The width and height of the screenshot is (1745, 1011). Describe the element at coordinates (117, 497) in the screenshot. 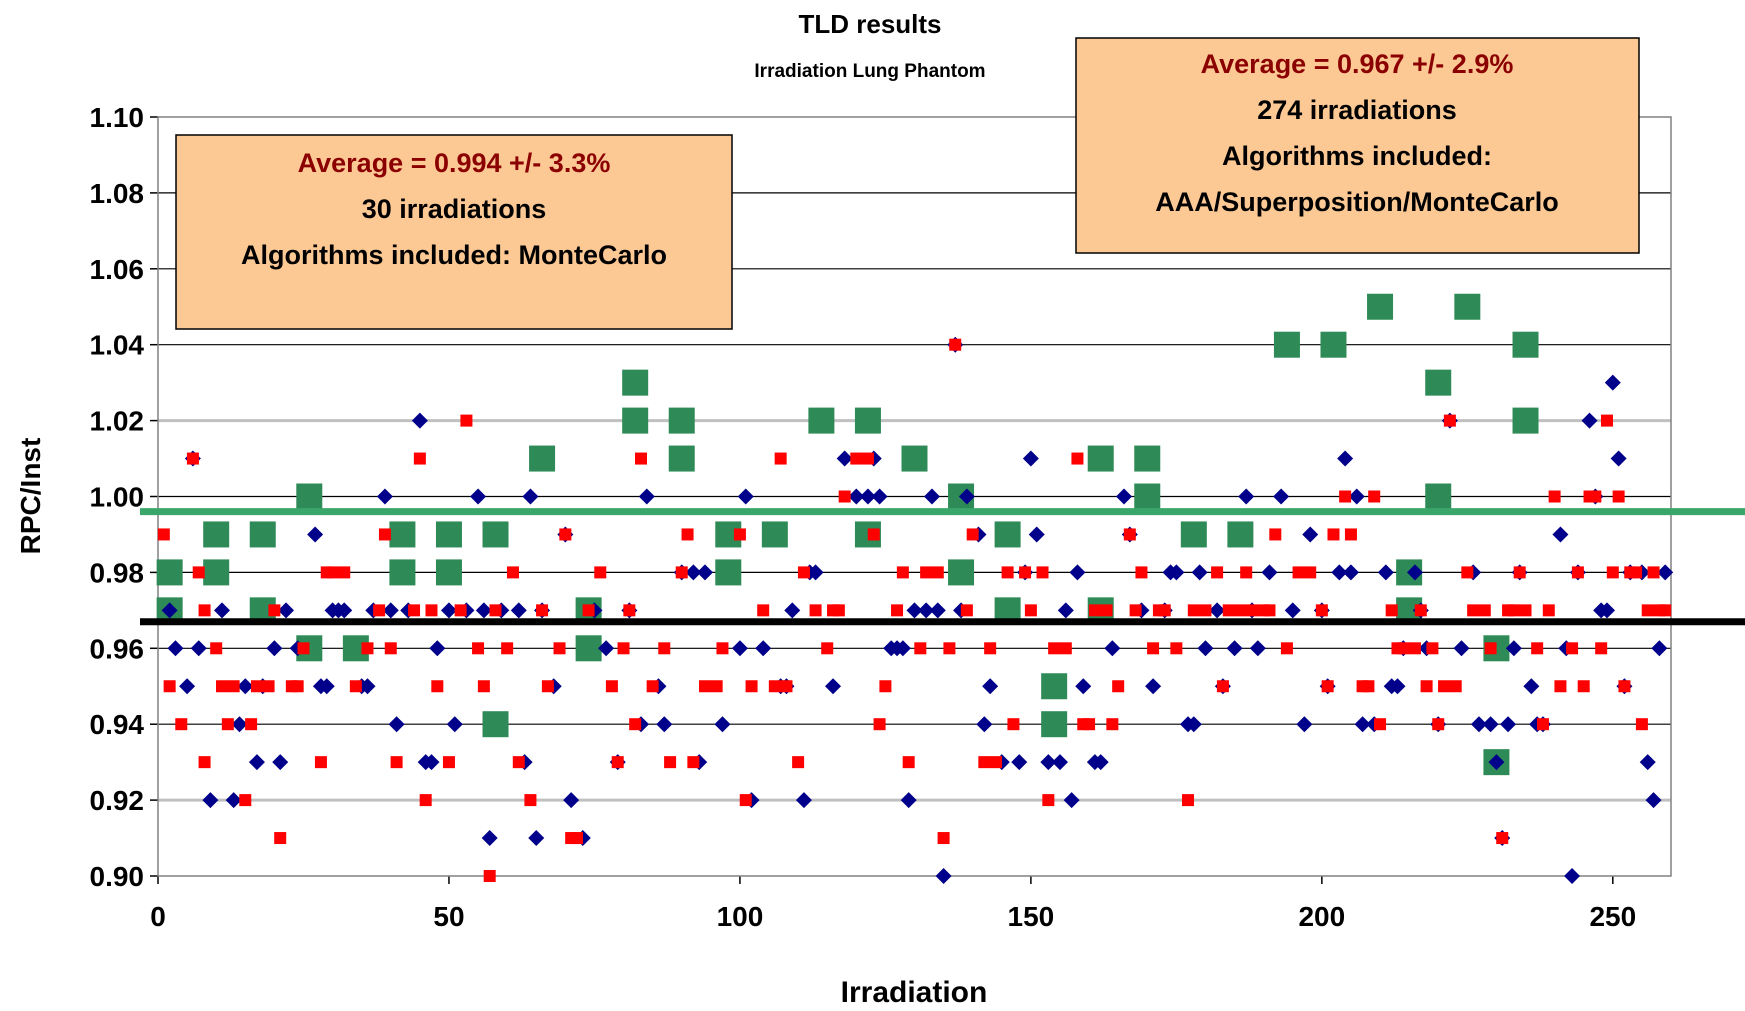

I see `y-tick-label: 1.00` at that location.